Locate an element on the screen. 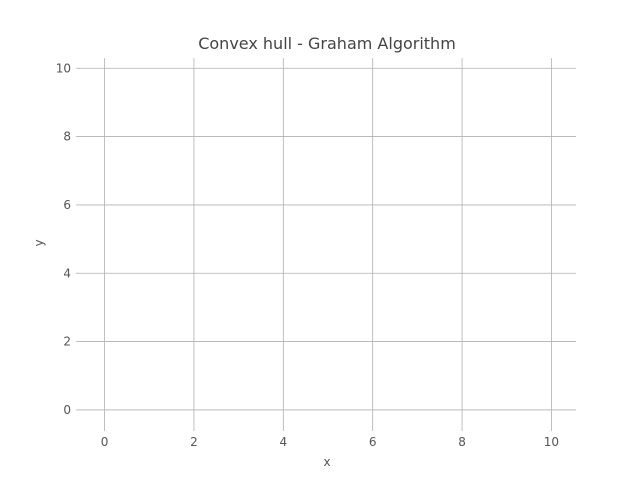 The height and width of the screenshot is (480, 640). x-tick-label-0: 0 is located at coordinates (105, 442).